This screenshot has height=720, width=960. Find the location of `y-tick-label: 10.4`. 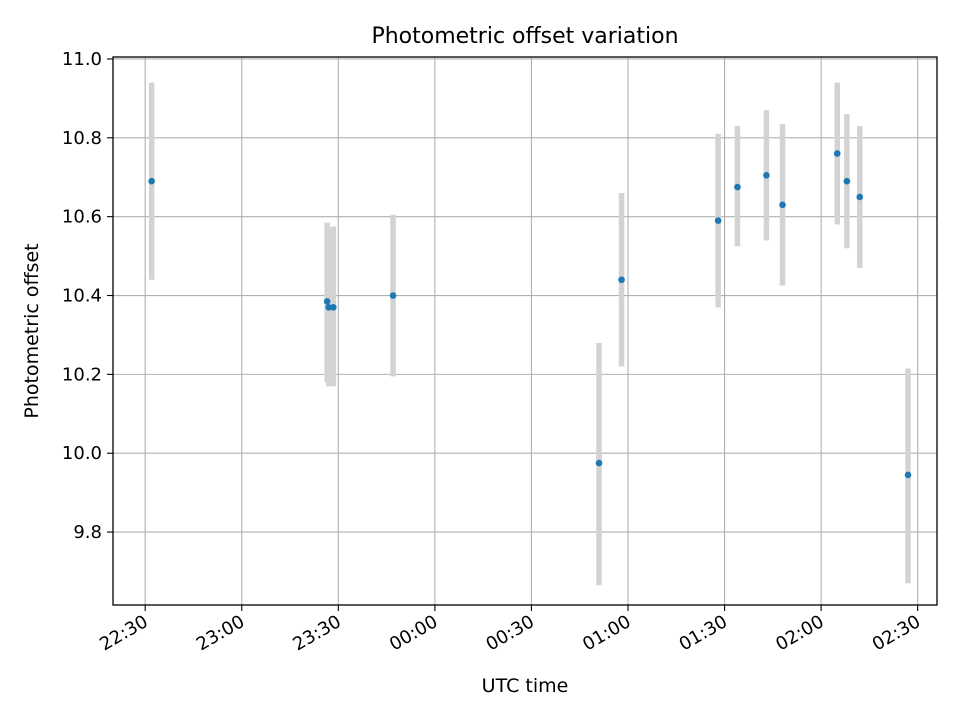

y-tick-label: 10.4 is located at coordinates (82, 296).